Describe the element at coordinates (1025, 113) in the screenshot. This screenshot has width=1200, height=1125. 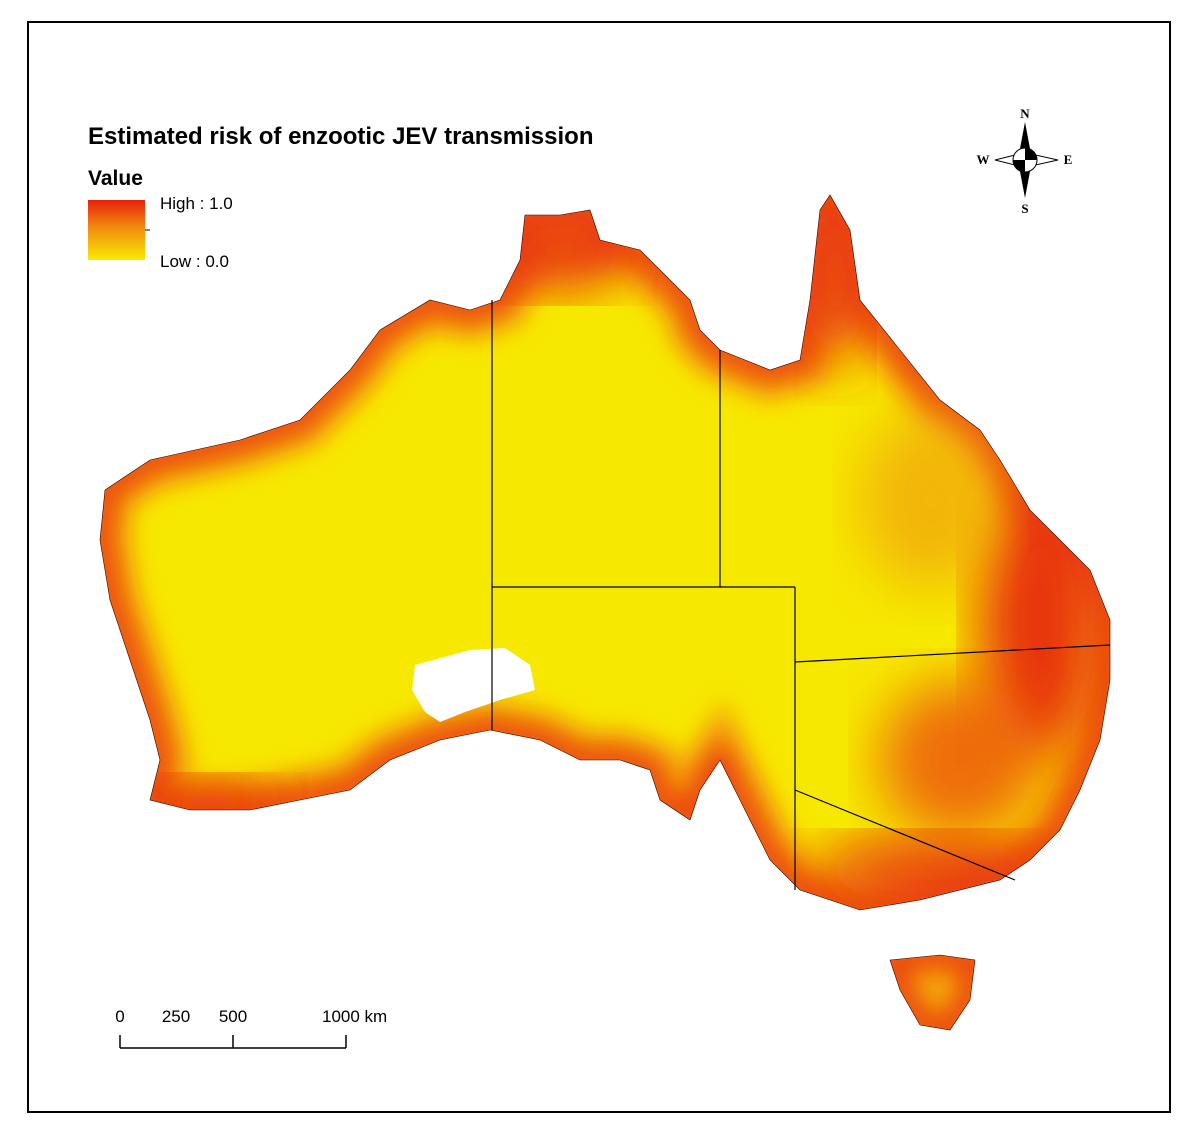
I see `compass-north: N` at that location.